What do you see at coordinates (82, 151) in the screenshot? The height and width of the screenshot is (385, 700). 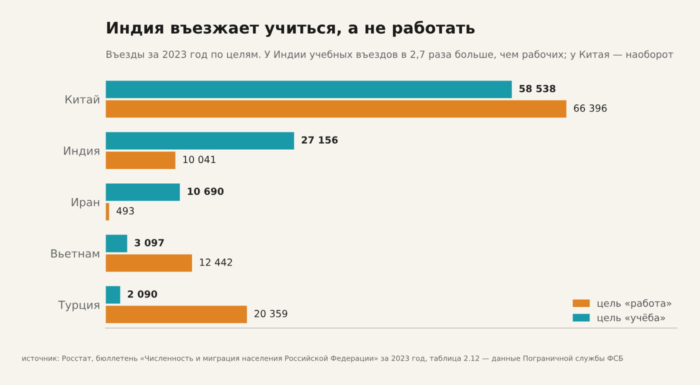 I see `y-tick-label: Индия` at bounding box center [82, 151].